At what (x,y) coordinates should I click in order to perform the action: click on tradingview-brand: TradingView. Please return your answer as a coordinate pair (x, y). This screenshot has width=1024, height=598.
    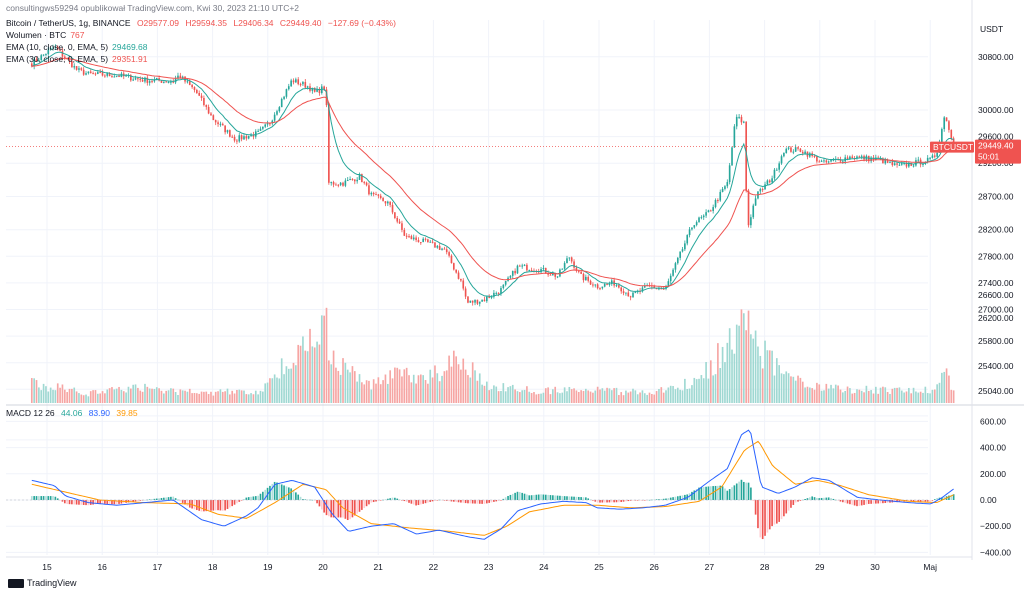
    Looking at the image, I should click on (42, 583).